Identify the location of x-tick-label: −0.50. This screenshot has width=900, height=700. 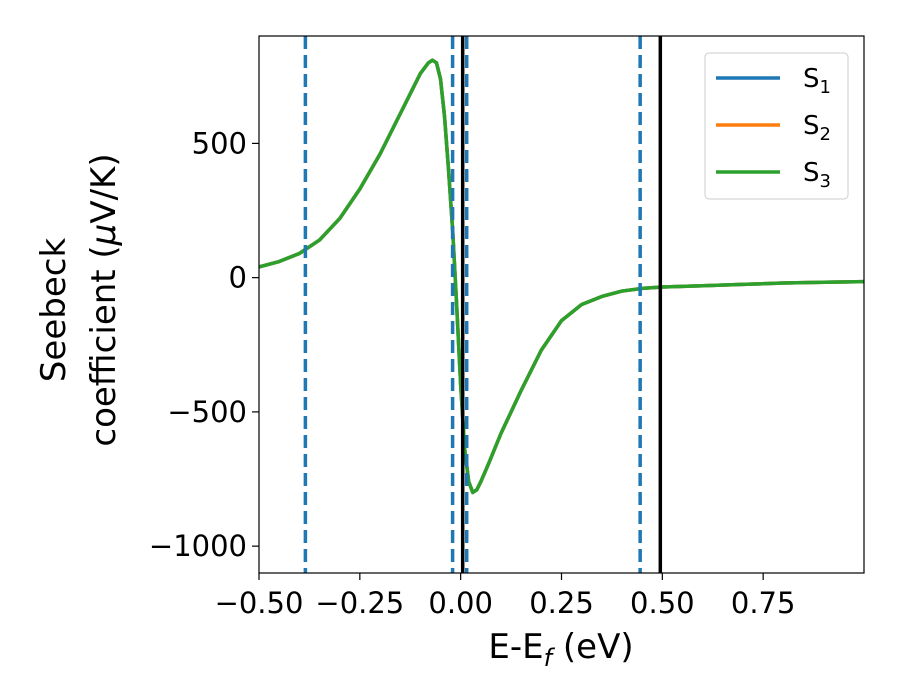
(259, 603).